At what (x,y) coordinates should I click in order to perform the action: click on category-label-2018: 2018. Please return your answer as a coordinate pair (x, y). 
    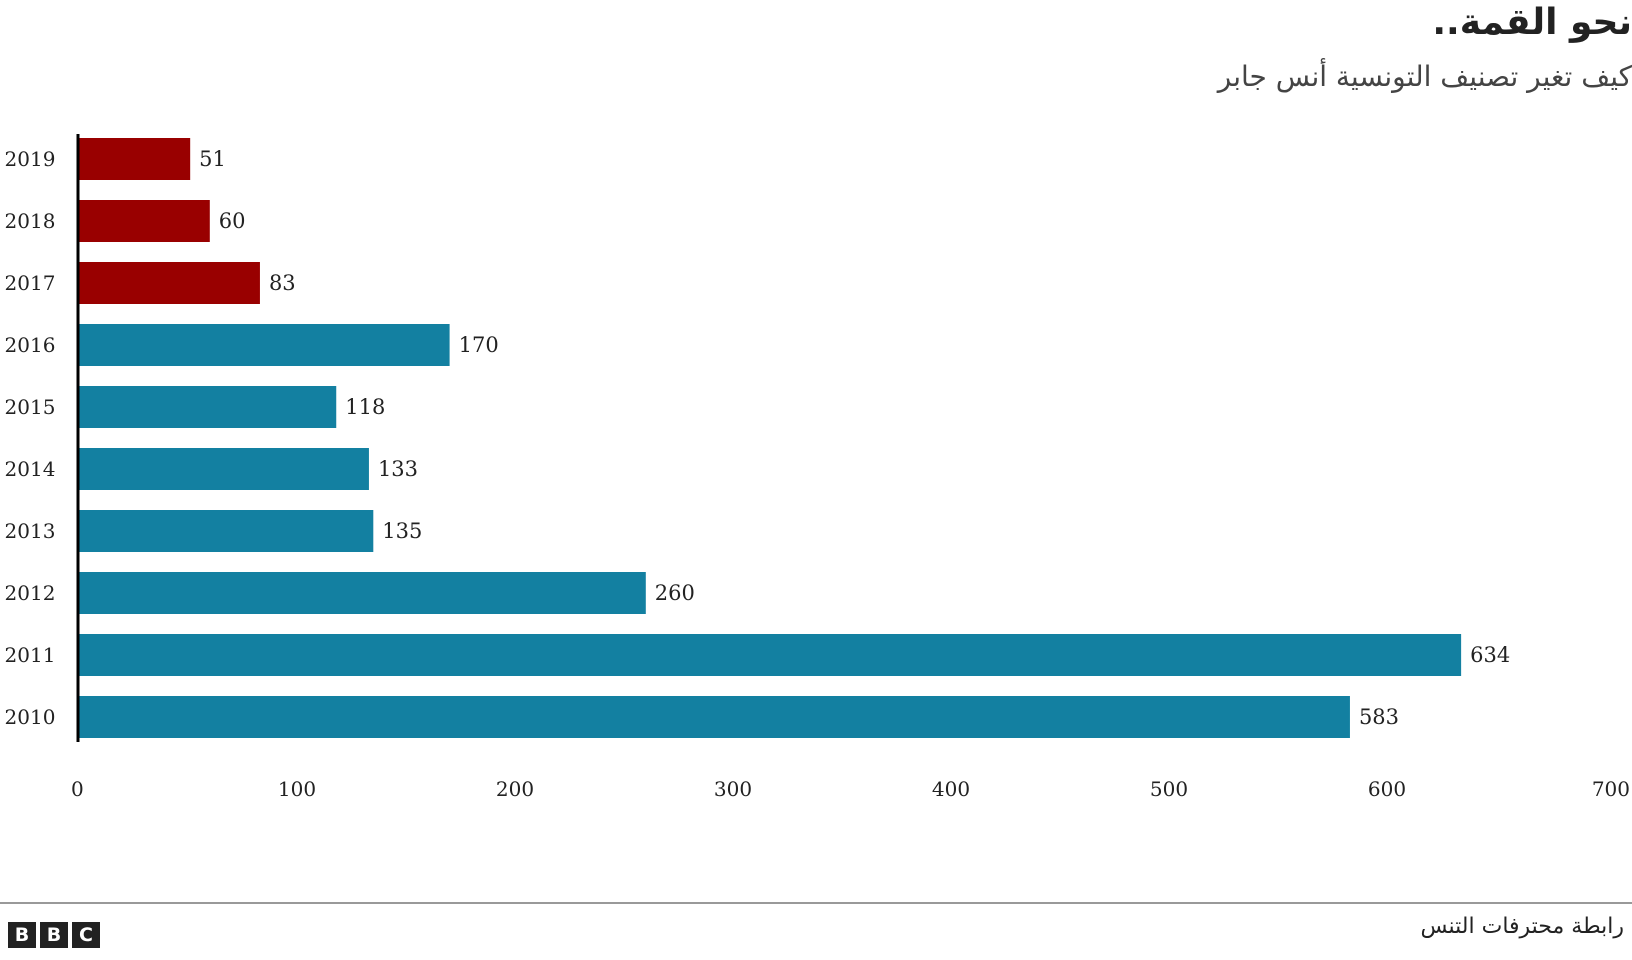
    Looking at the image, I should click on (30, 221).